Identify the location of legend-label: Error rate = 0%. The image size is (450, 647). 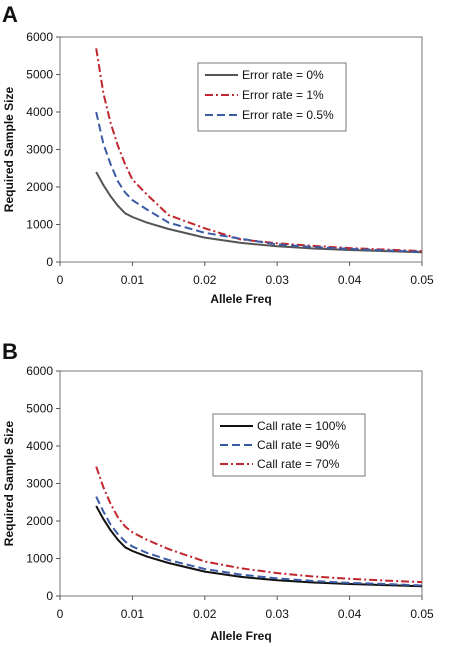
(283, 75).